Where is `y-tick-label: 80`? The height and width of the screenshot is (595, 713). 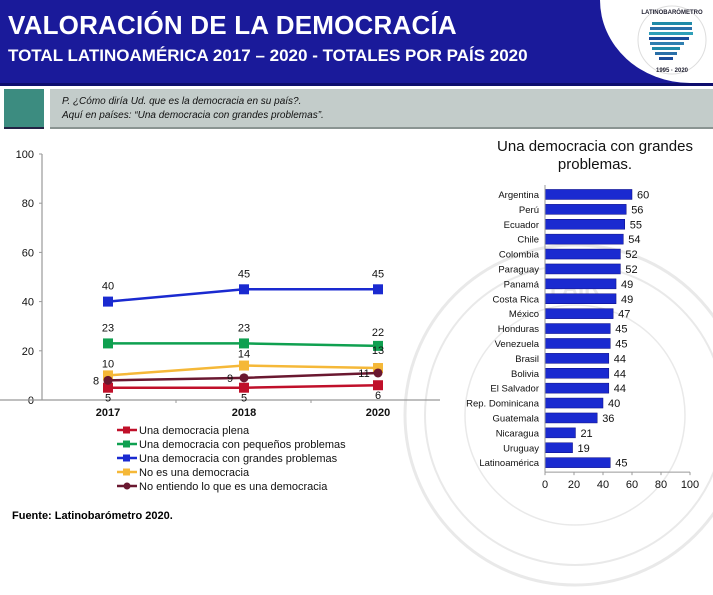
y-tick-label: 80 is located at coordinates (28, 204).